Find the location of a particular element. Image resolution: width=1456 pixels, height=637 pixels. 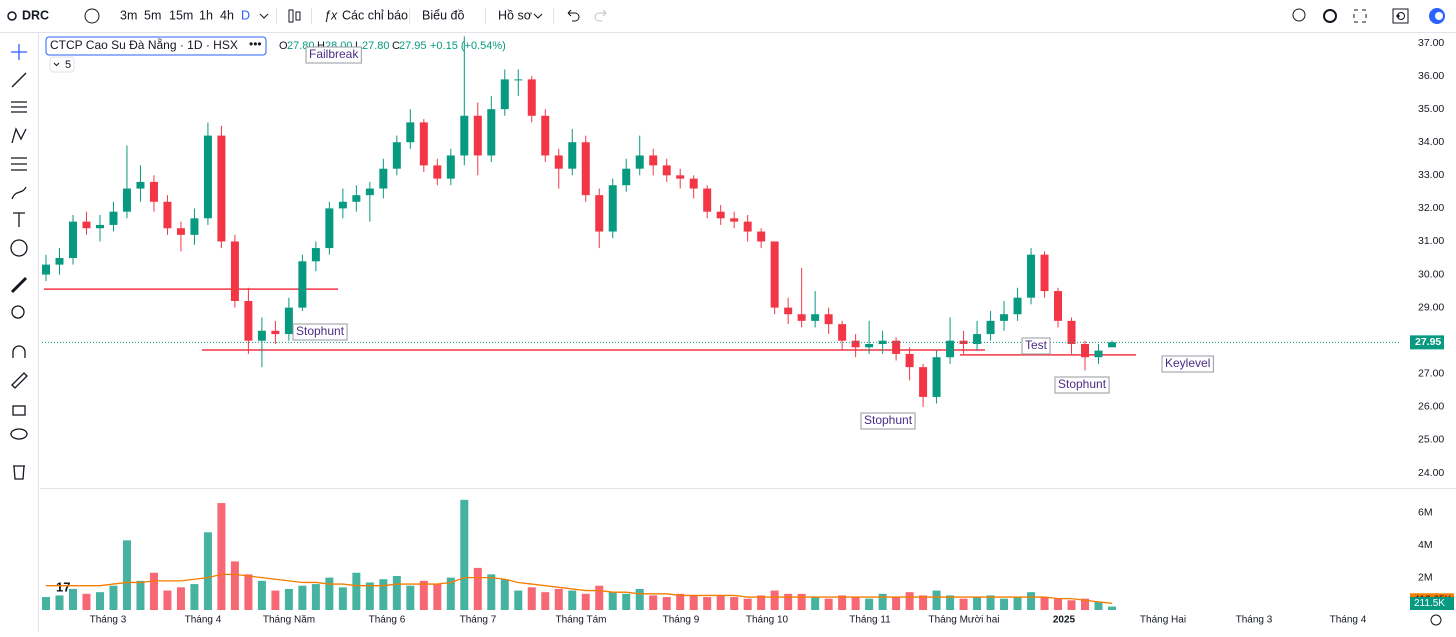

text-tool is located at coordinates (19, 219).